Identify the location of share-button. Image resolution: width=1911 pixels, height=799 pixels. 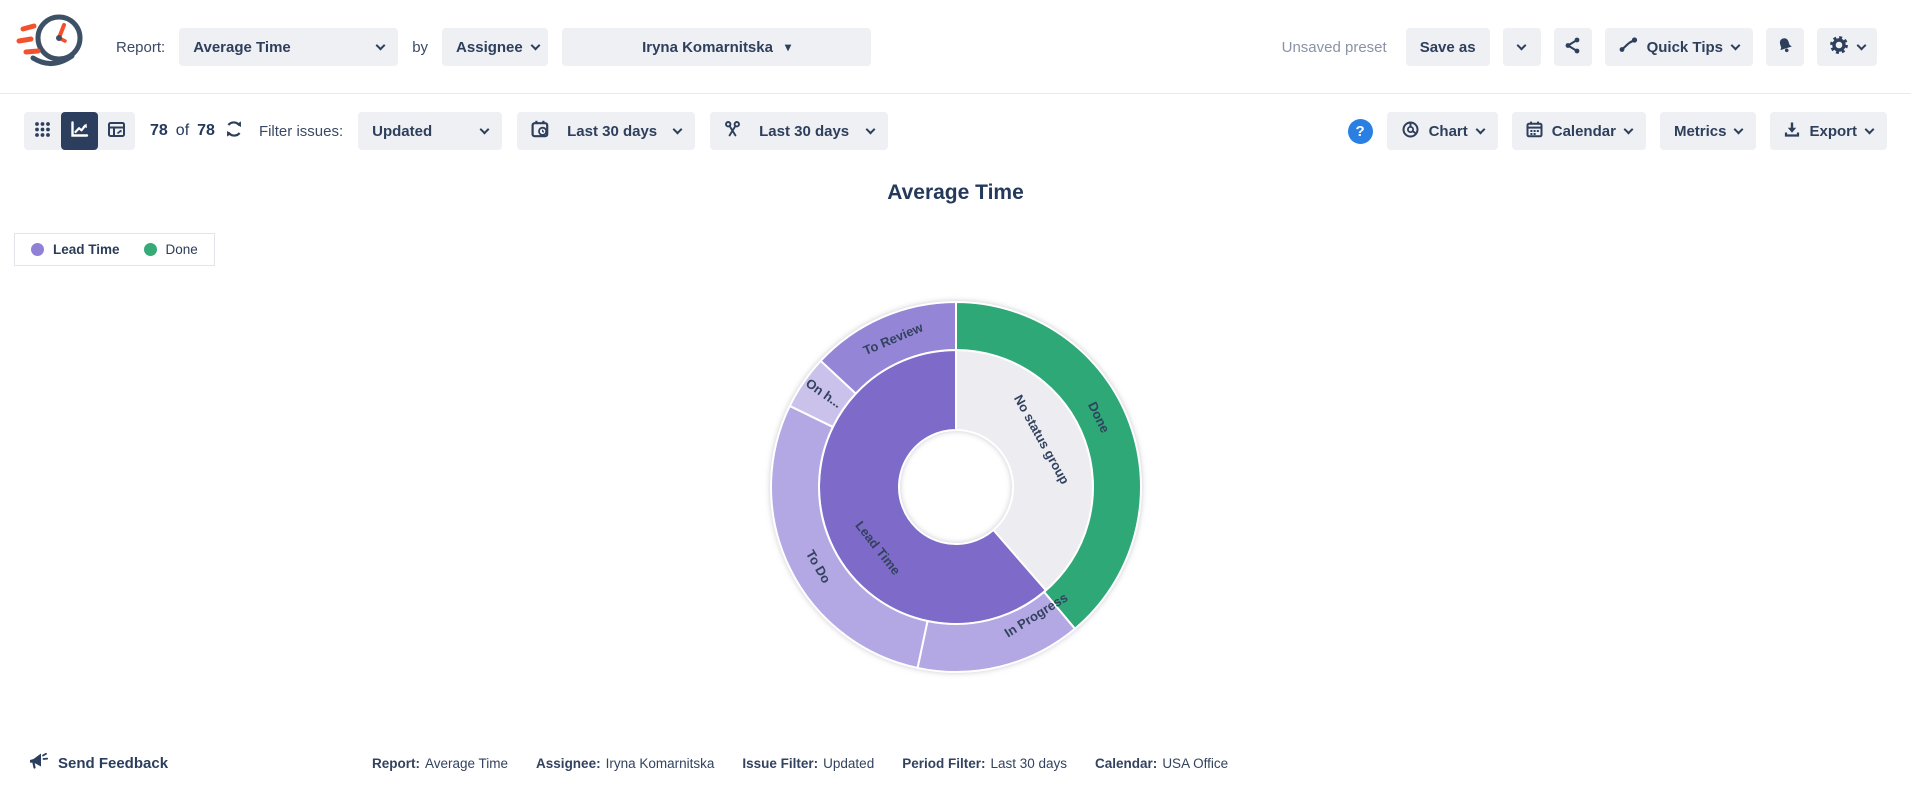
(1572, 47).